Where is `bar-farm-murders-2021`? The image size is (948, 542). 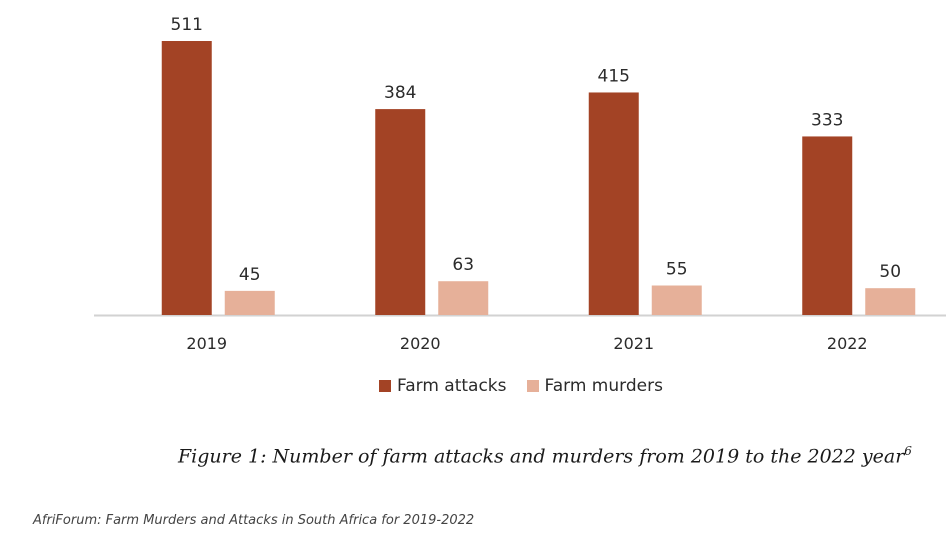 bar-farm-murders-2021 is located at coordinates (676, 300).